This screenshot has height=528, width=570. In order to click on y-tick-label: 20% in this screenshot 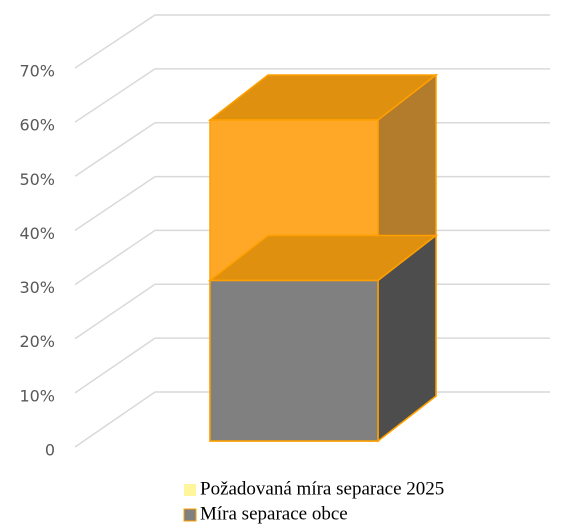, I will do `click(37, 341)`.